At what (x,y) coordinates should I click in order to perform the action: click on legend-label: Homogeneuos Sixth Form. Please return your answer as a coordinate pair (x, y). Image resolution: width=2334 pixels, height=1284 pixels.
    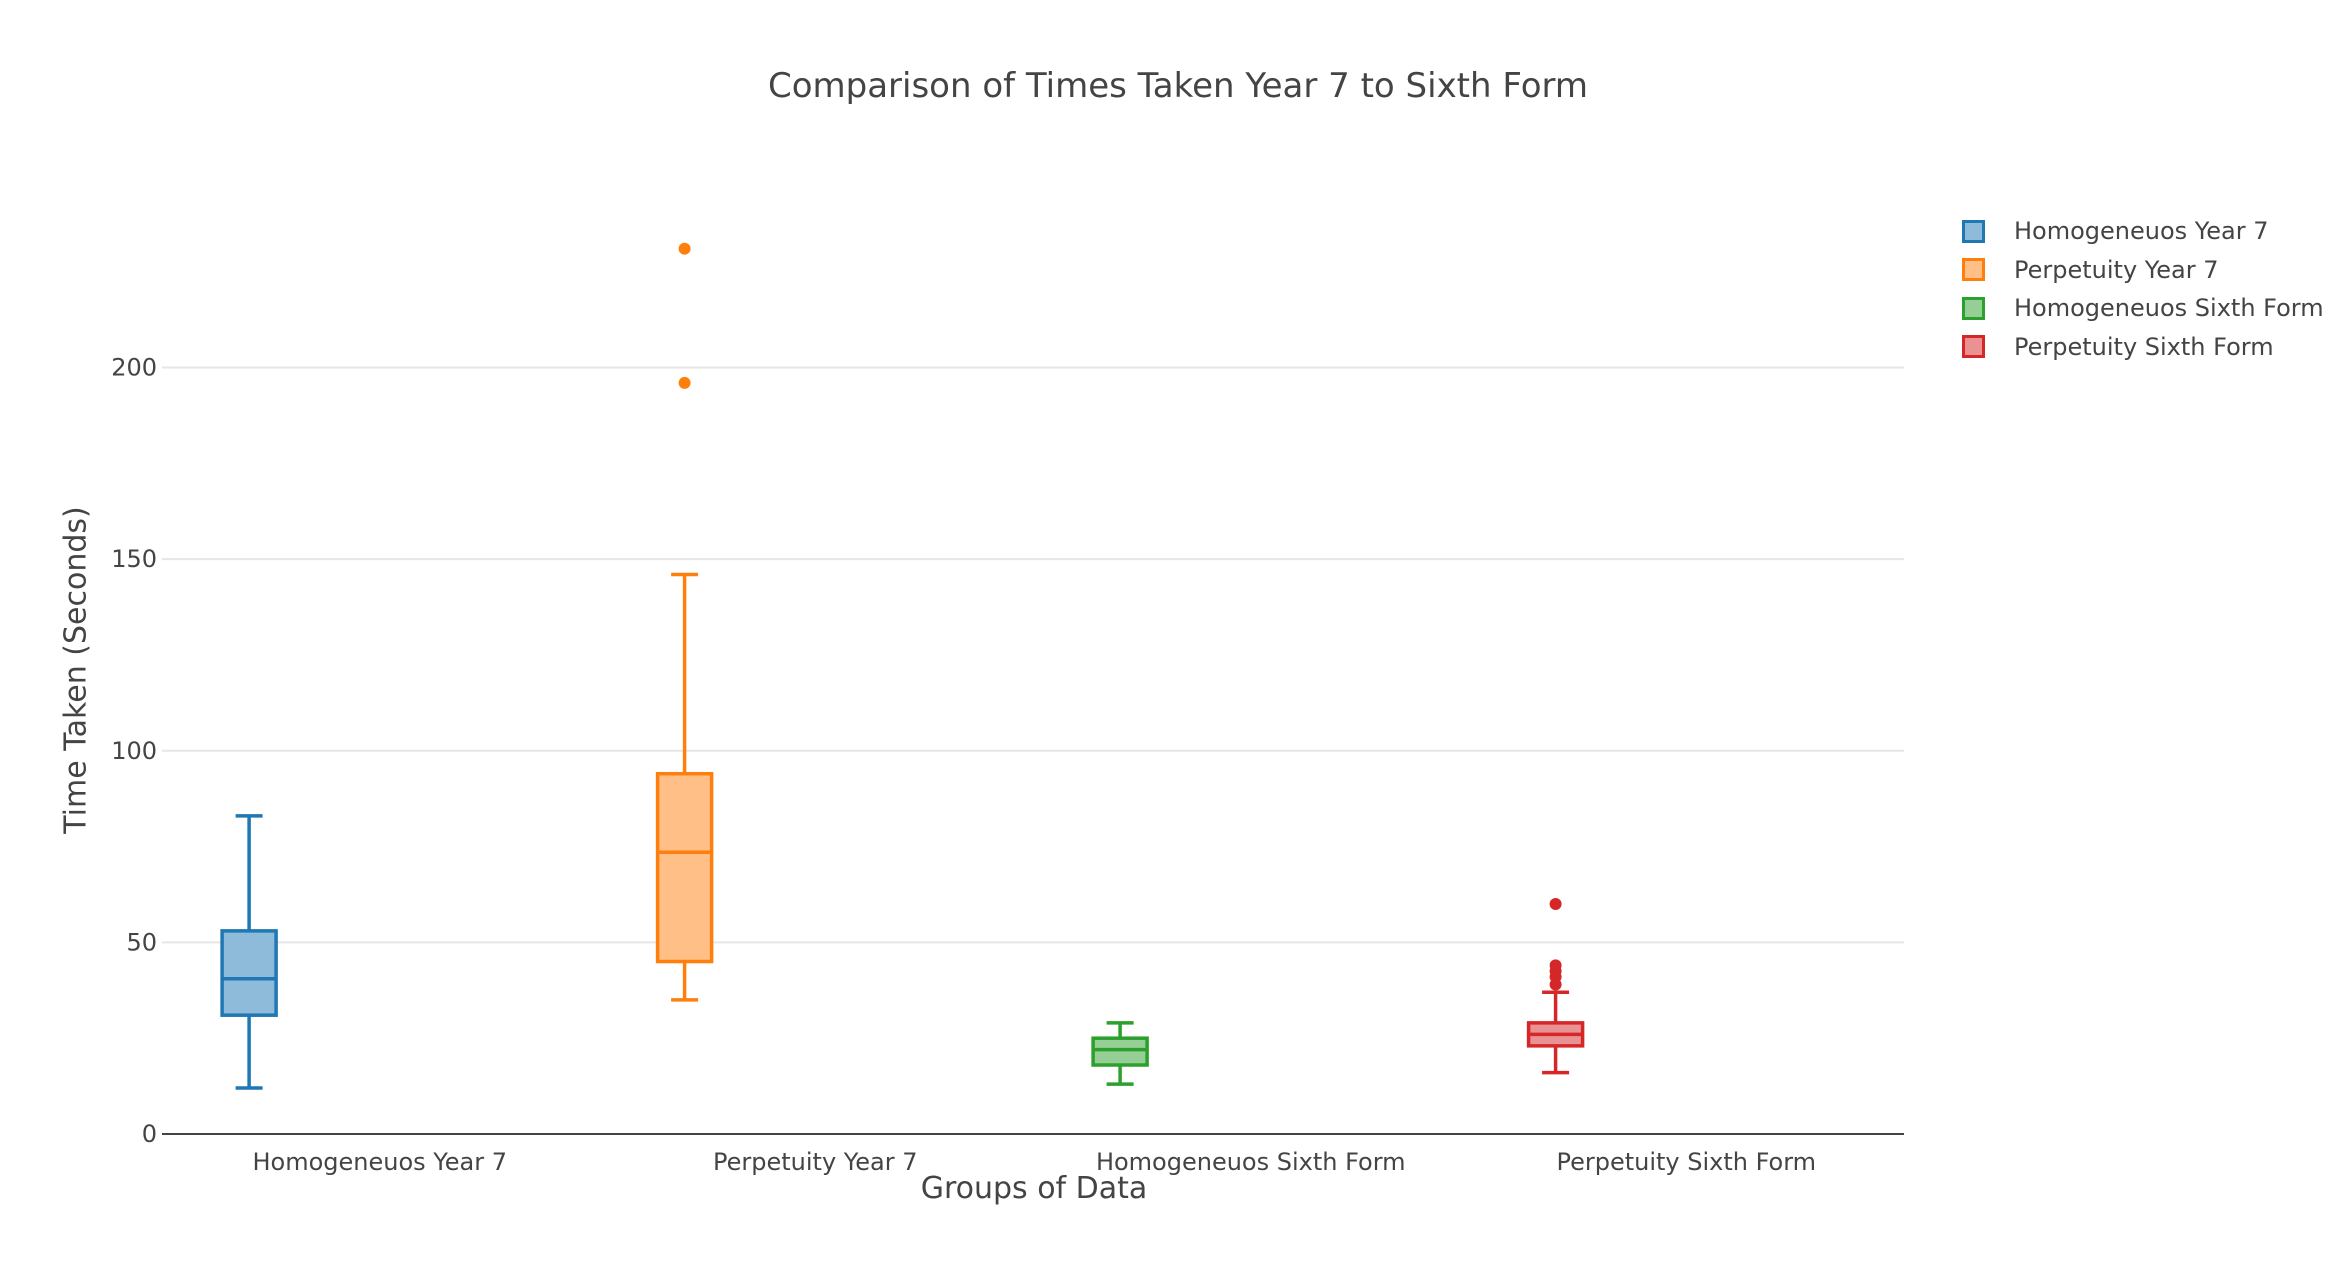
    Looking at the image, I should click on (2169, 308).